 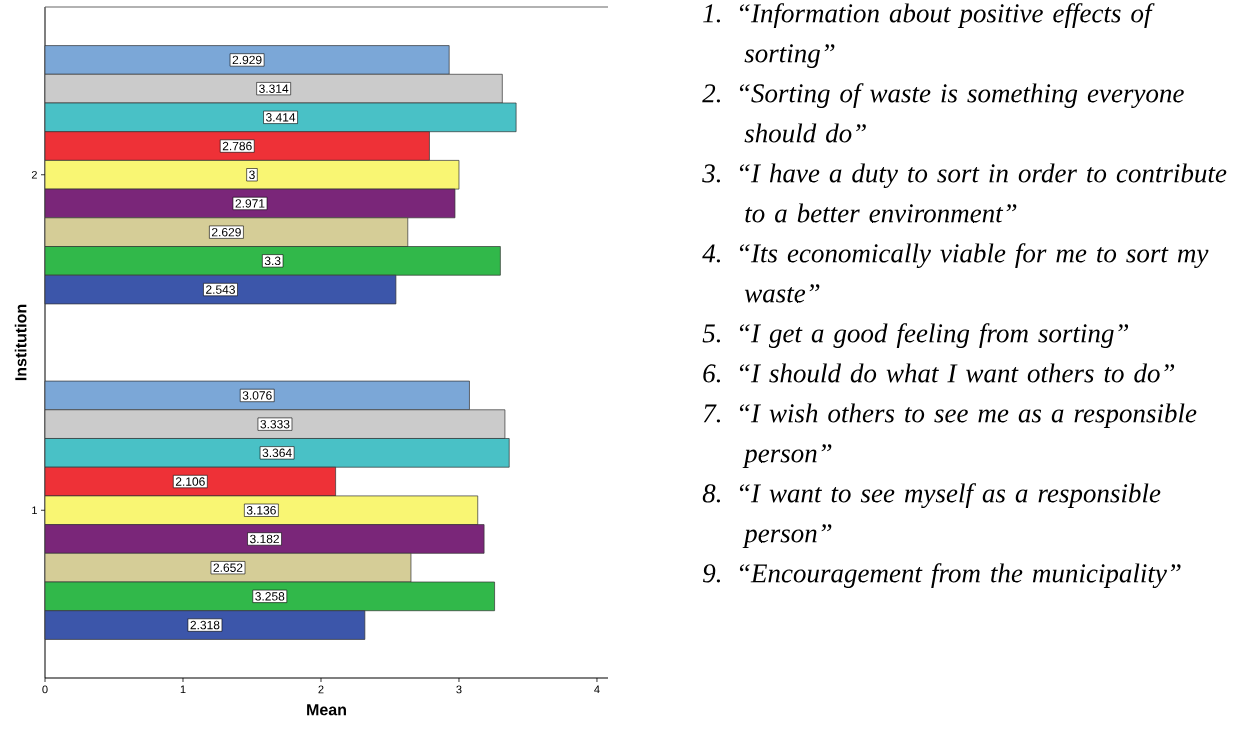 What do you see at coordinates (915, 335) in the screenshot?
I see `text: 5. “I get a good feeling from sorting”` at bounding box center [915, 335].